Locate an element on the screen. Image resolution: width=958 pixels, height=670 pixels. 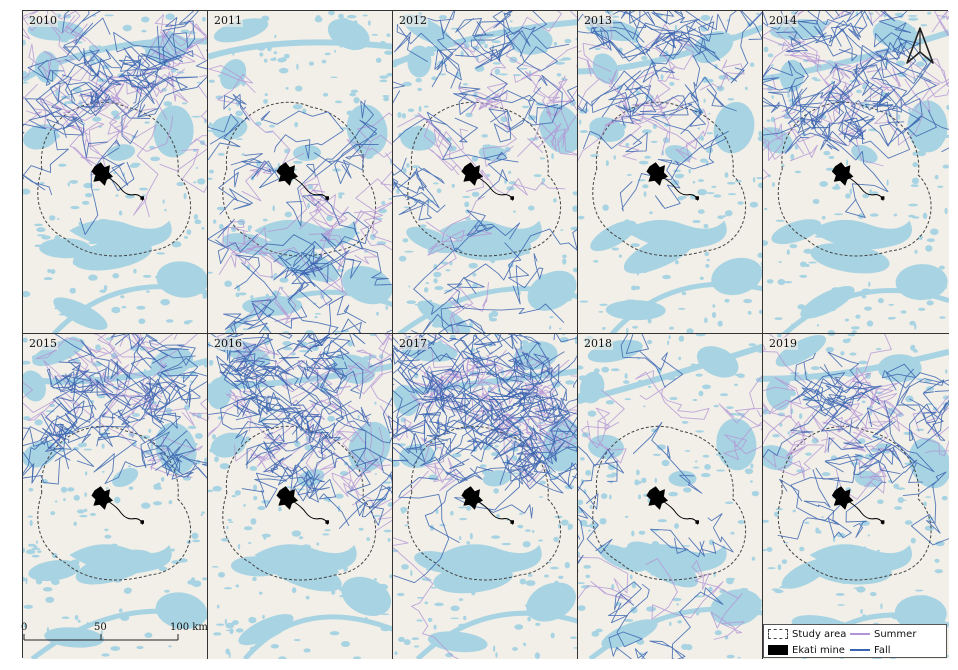
year-label-2019: 2019 is located at coordinates (783, 343).